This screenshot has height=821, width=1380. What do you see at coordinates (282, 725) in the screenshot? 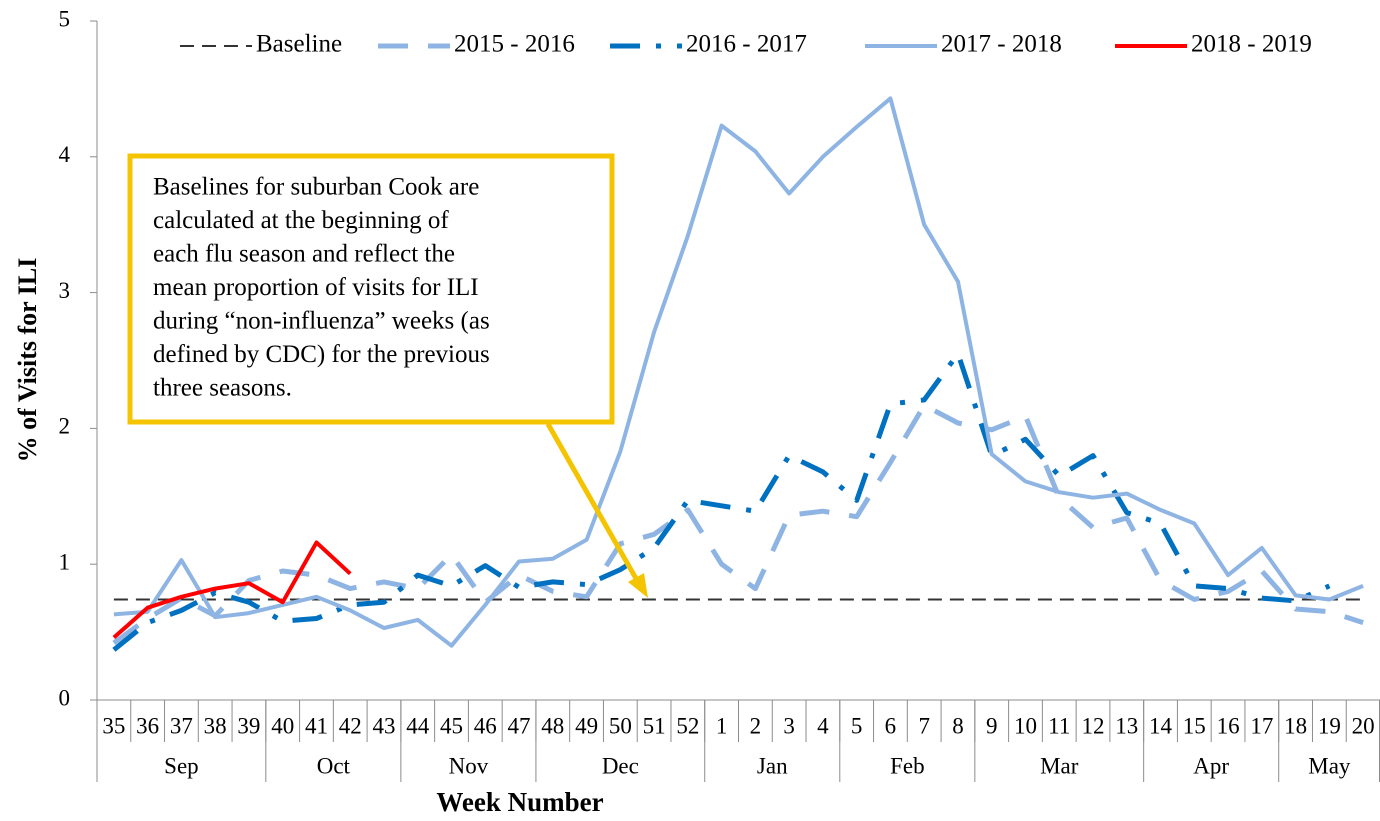
I see `x-tick-label: 40` at bounding box center [282, 725].